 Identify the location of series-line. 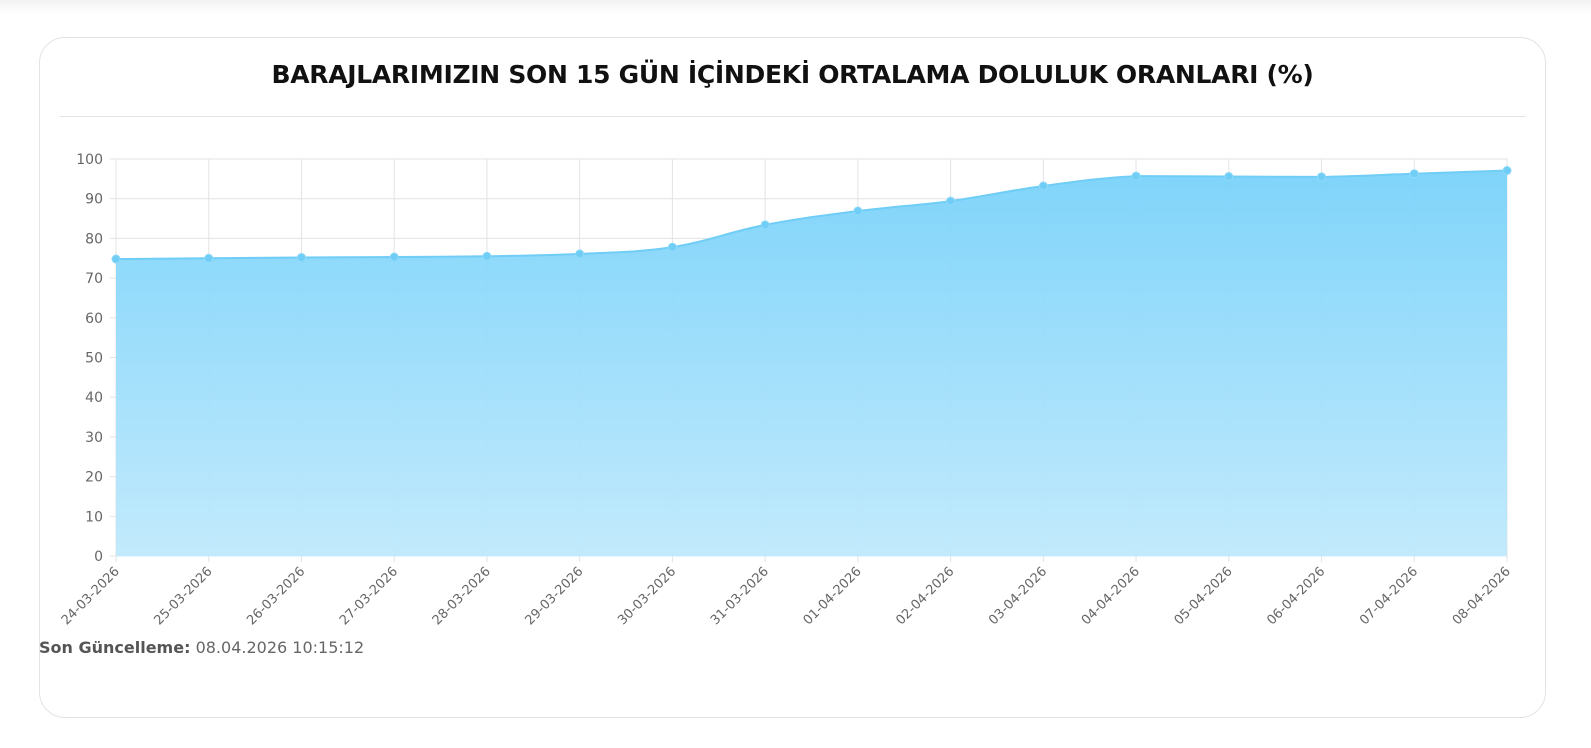
(811, 215).